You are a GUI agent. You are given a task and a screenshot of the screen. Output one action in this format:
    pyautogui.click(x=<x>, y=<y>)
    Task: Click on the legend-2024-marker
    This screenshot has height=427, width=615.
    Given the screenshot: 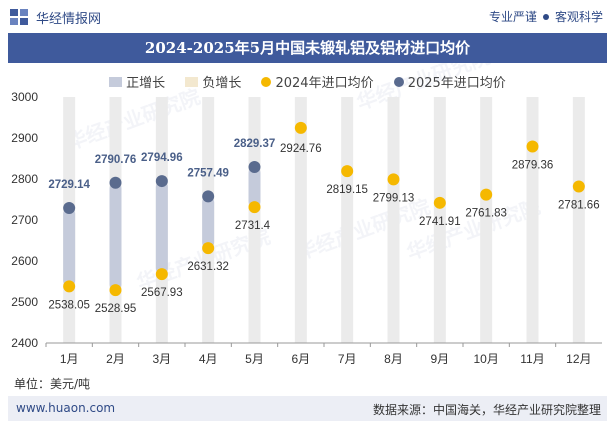 What is the action you would take?
    pyautogui.click(x=266, y=81)
    